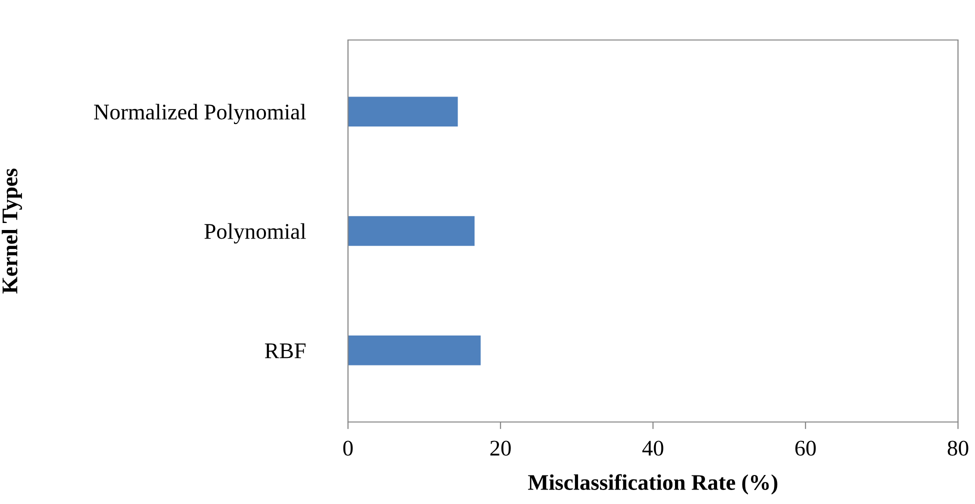 Image resolution: width=975 pixels, height=504 pixels. Describe the element at coordinates (255, 233) in the screenshot. I see `y-tick-label: Polynomial` at that location.